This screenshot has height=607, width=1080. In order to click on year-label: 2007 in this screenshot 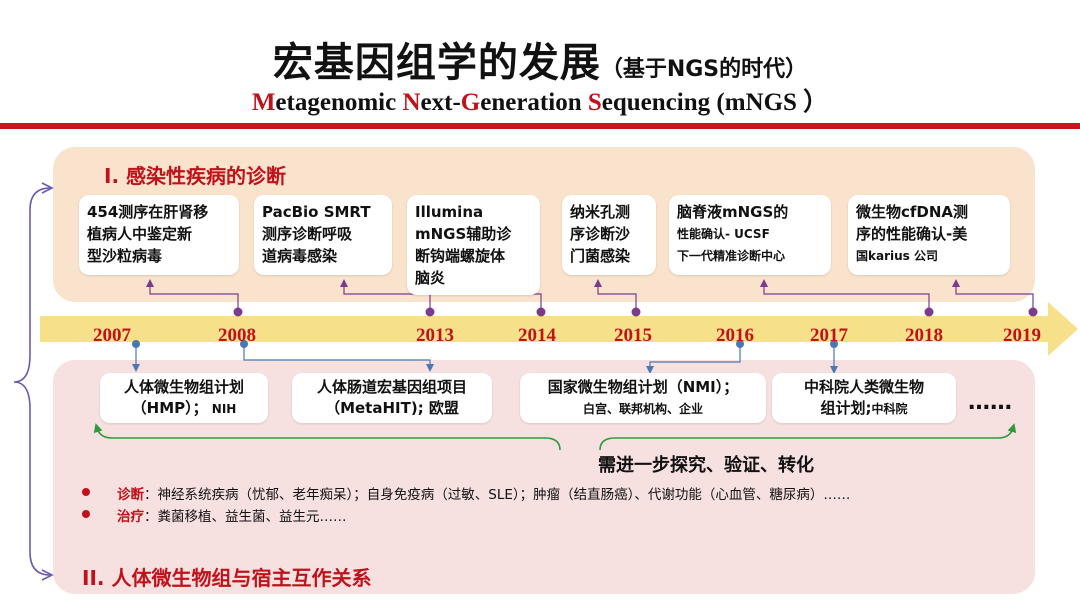, I will do `click(112, 335)`.